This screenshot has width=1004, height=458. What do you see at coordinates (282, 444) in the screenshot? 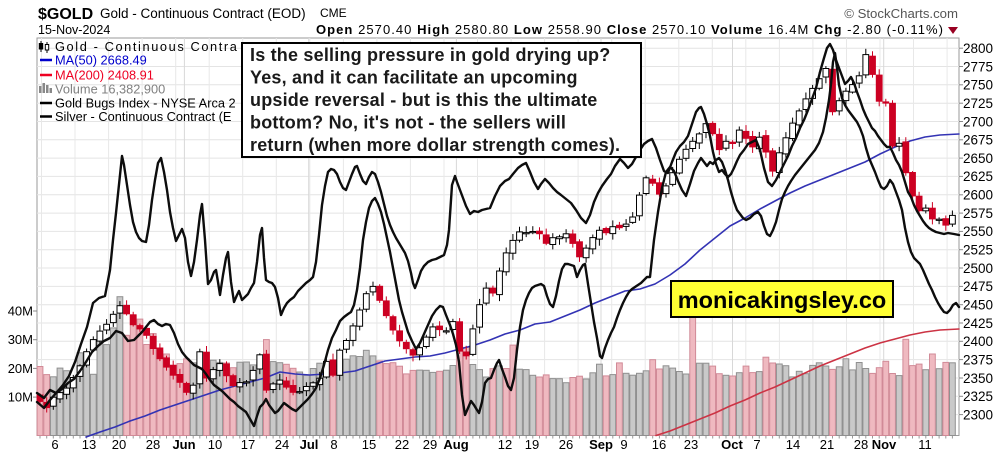
I see `svg-text: 24` at bounding box center [282, 444].